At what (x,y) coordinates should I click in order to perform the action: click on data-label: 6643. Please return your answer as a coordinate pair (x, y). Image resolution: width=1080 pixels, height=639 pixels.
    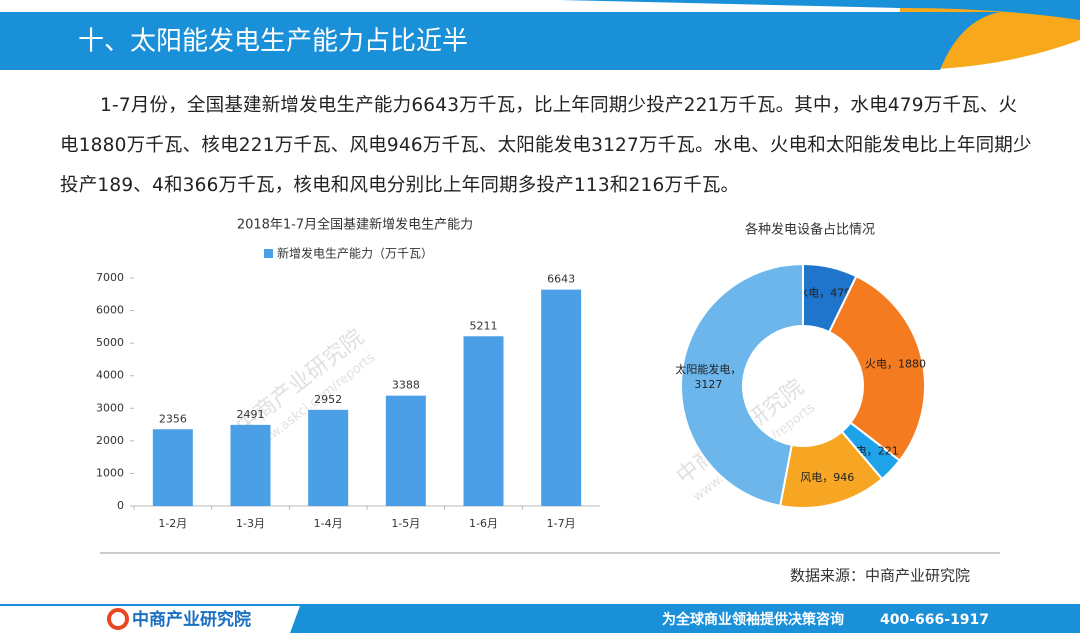
    Looking at the image, I should click on (561, 279).